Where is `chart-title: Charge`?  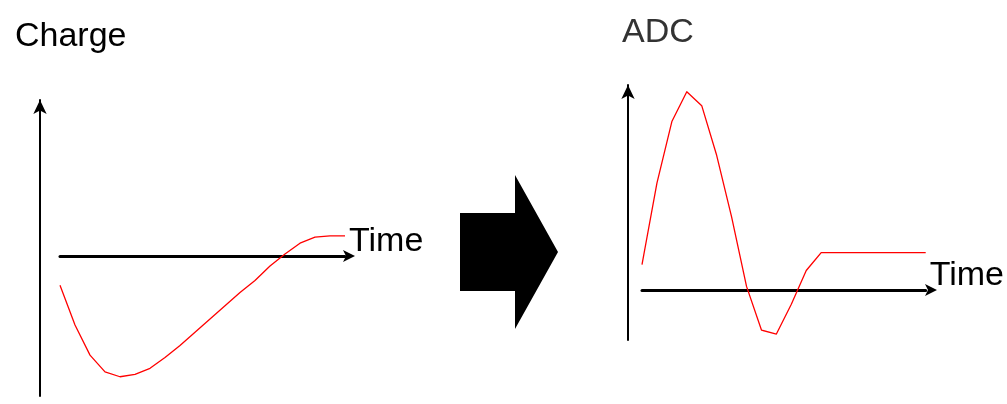 chart-title: Charge is located at coordinates (71, 34).